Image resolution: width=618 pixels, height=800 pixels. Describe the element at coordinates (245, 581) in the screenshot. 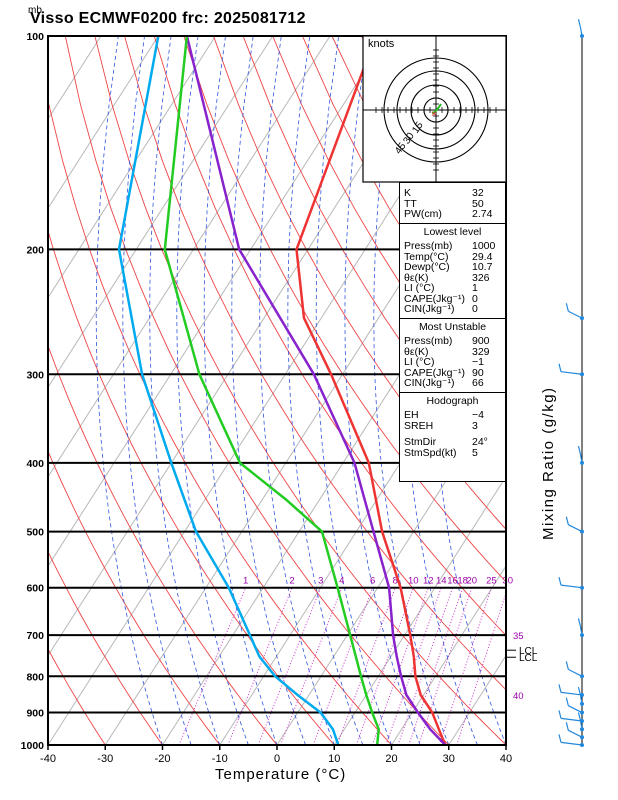

I see `mixing-ratio-label: 1` at that location.